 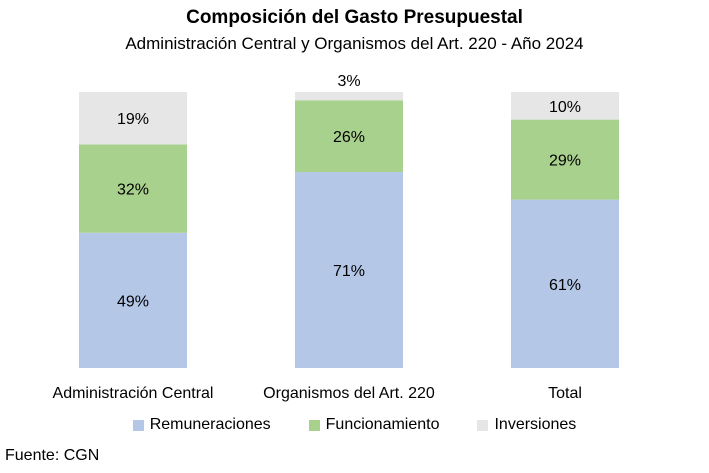 I want to click on category-label-organismos-del-art-220: Organismos del Art. 220, so click(x=349, y=393).